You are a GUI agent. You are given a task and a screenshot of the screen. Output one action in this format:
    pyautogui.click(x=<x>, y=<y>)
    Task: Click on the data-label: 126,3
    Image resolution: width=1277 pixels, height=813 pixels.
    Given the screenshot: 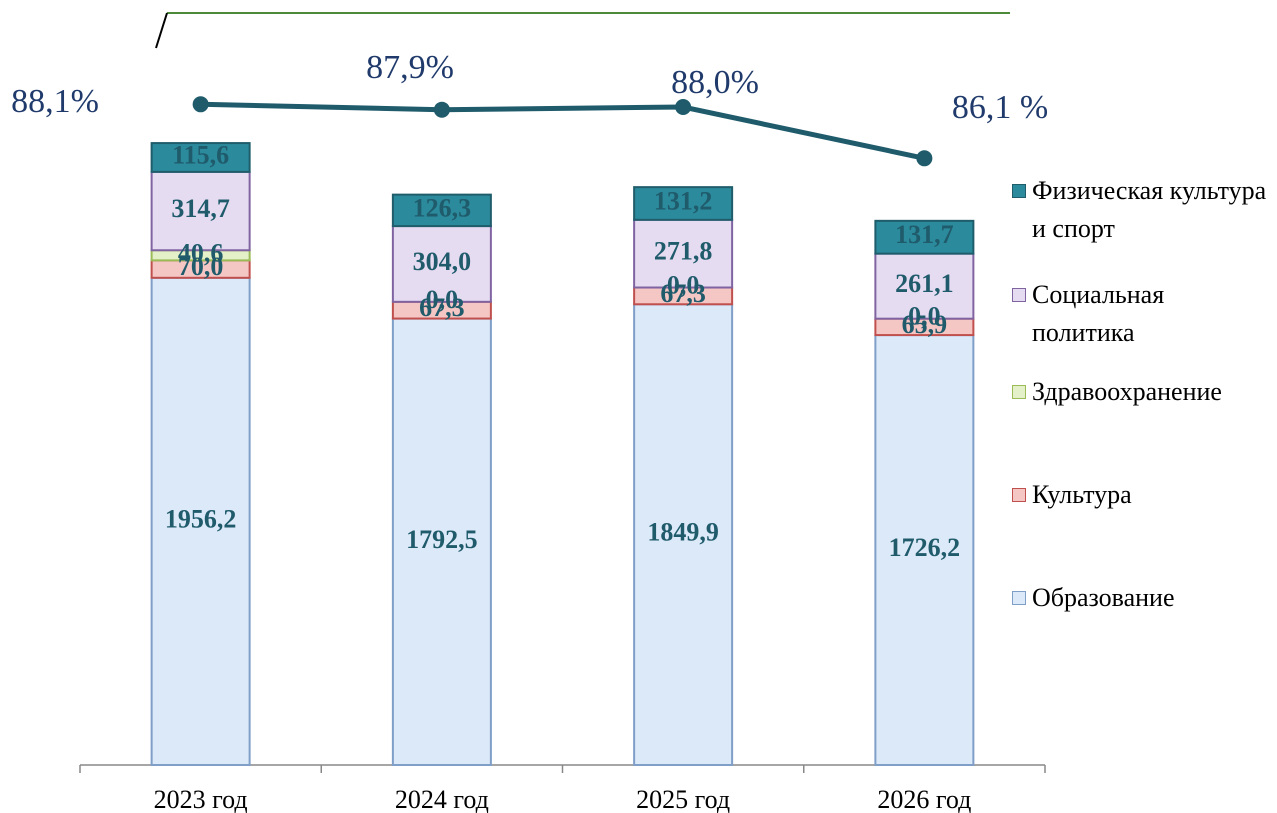 What is the action you would take?
    pyautogui.click(x=442, y=207)
    